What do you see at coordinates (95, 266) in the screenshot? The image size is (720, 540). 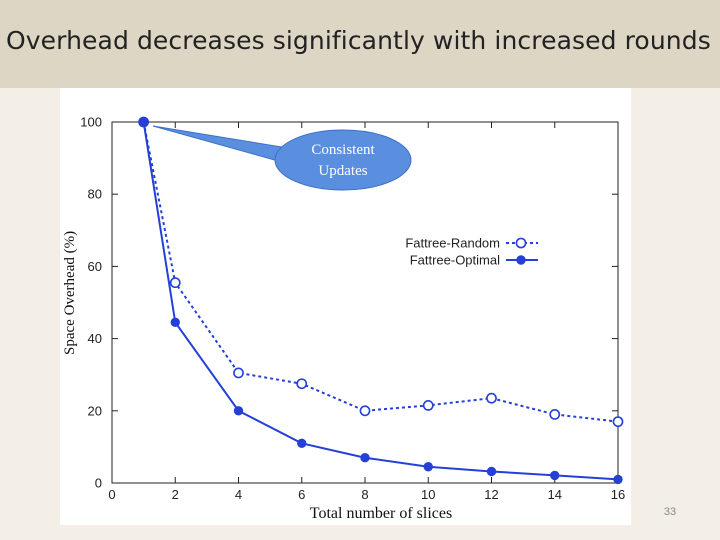 I see `y-tick-label: 60` at bounding box center [95, 266].